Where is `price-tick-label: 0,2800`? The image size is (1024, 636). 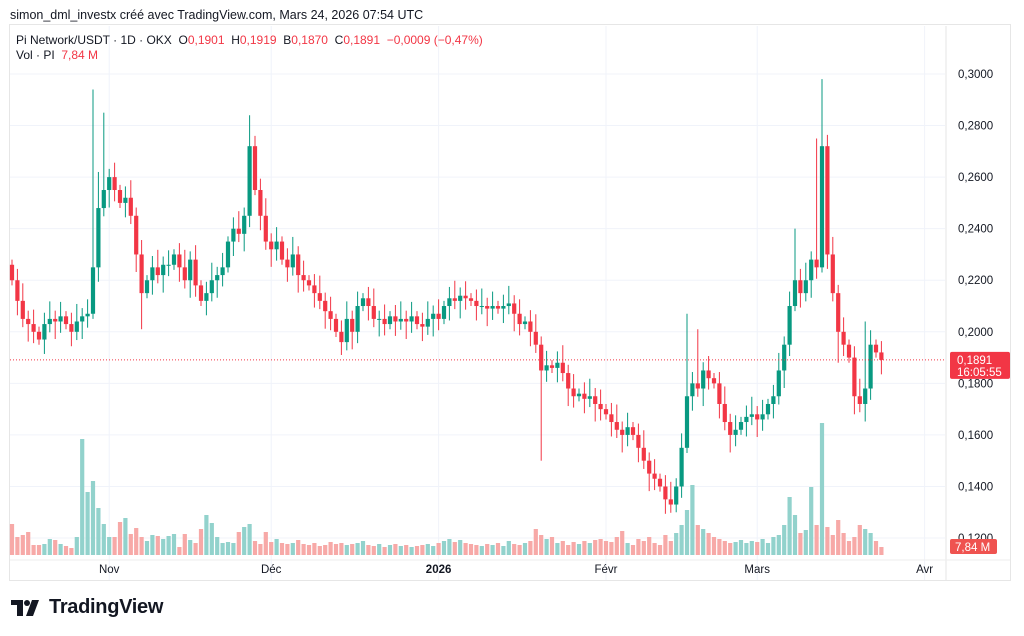
price-tick-label: 0,2800 is located at coordinates (975, 127).